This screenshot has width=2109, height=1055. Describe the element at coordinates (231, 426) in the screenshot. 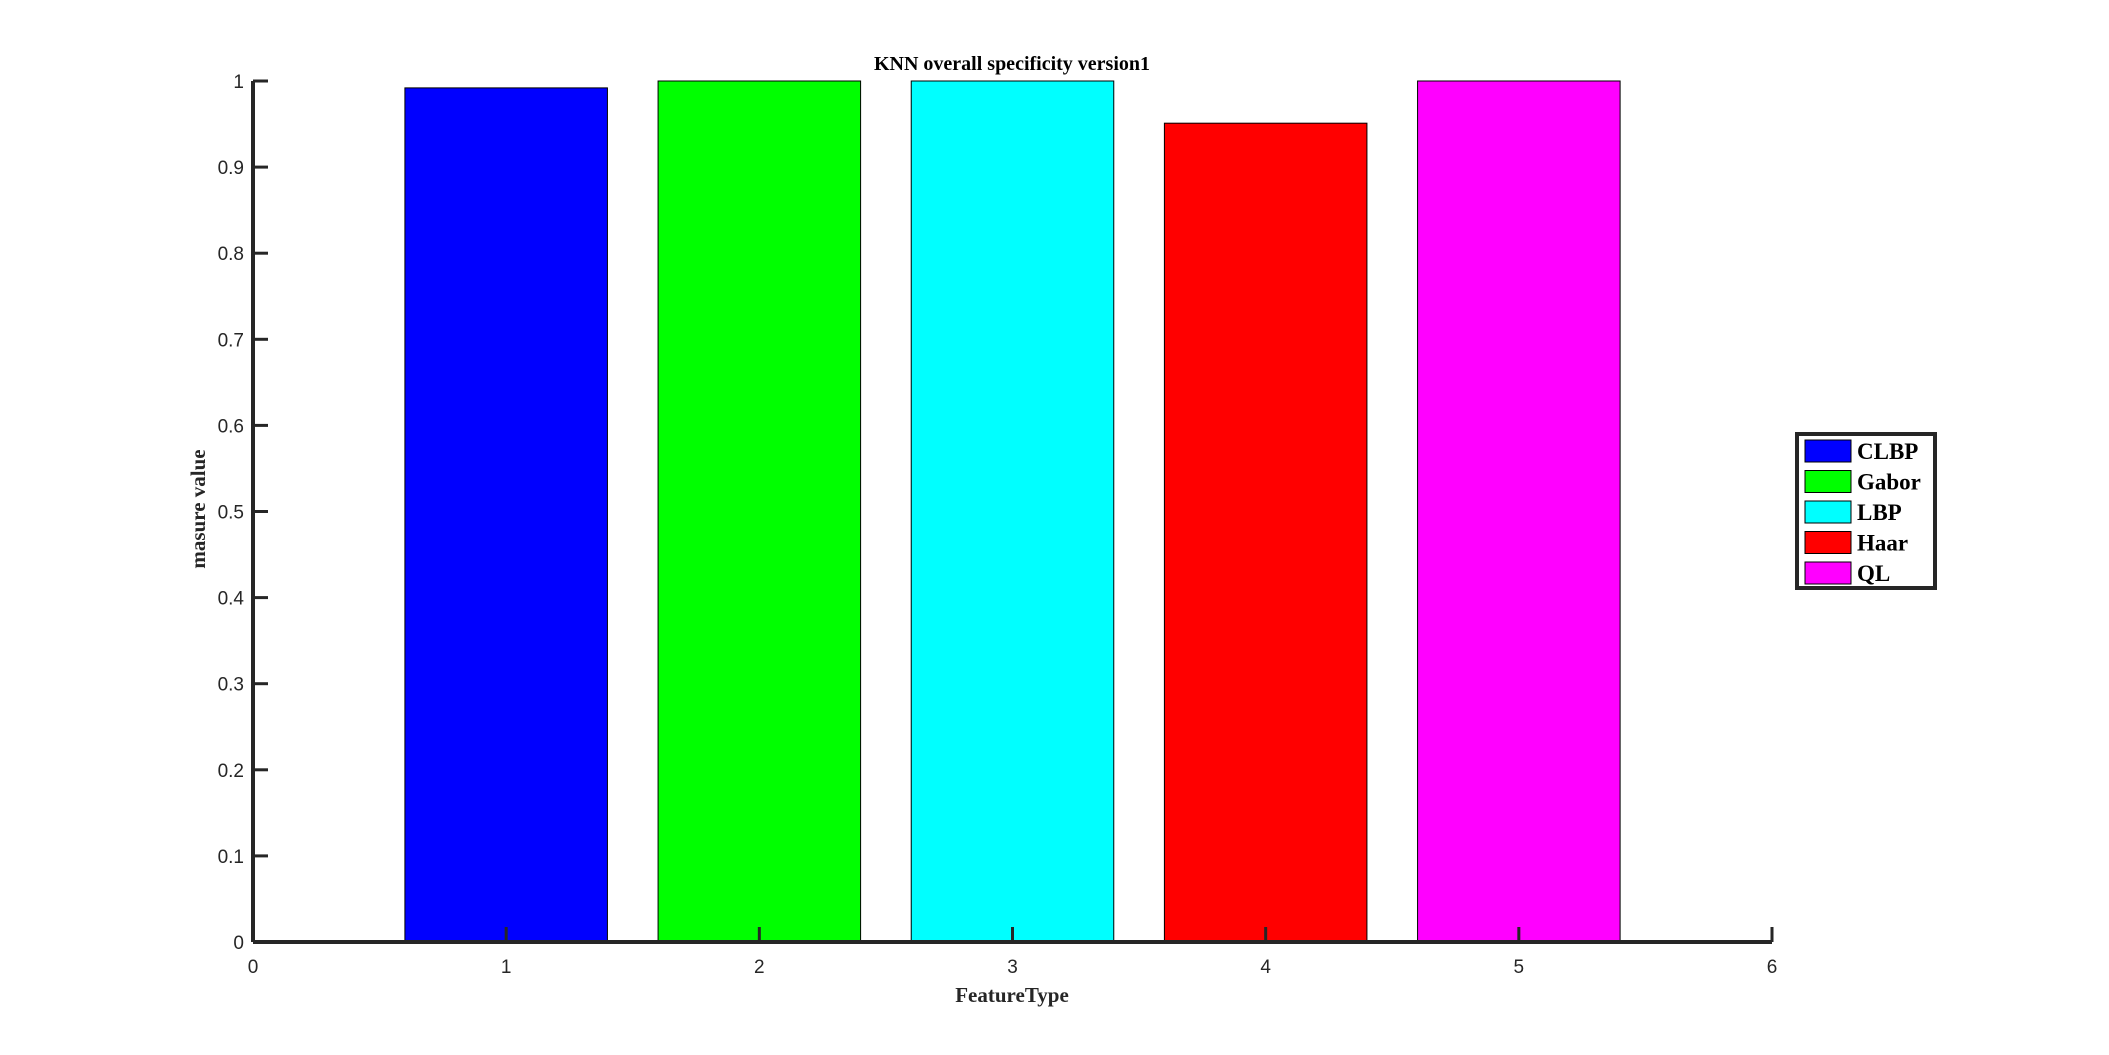

I see `y-tick-label: 0.6` at that location.